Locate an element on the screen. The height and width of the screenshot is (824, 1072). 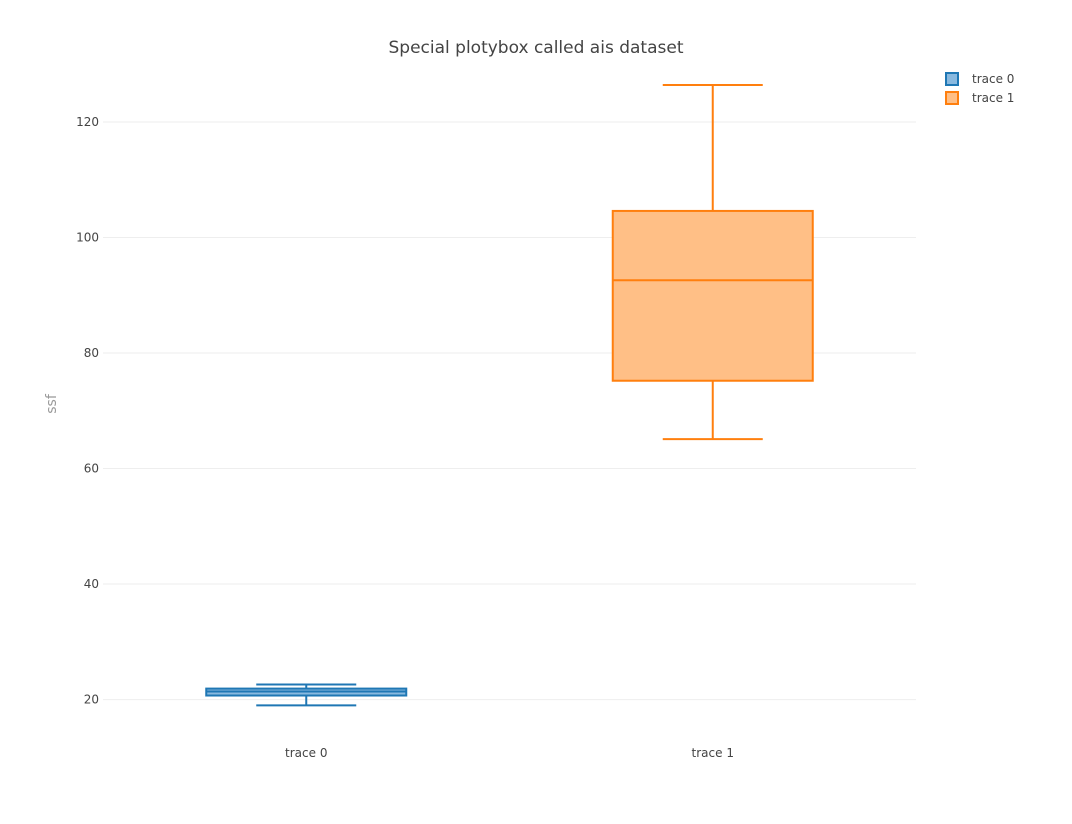
legend-item-0: trace 0 is located at coordinates (979, 79).